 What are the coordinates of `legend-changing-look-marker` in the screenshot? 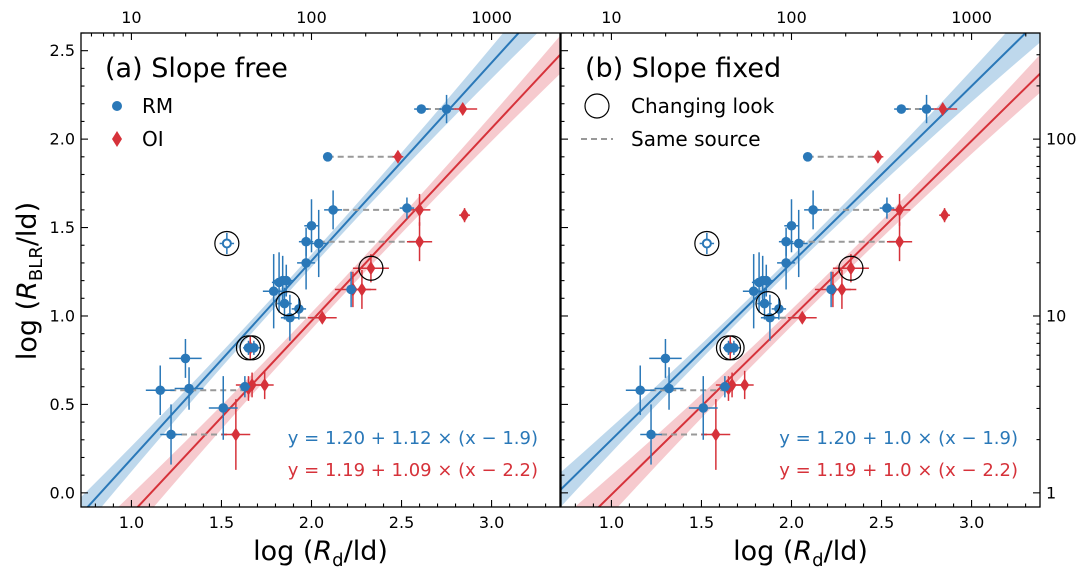 It's located at (597, 106).